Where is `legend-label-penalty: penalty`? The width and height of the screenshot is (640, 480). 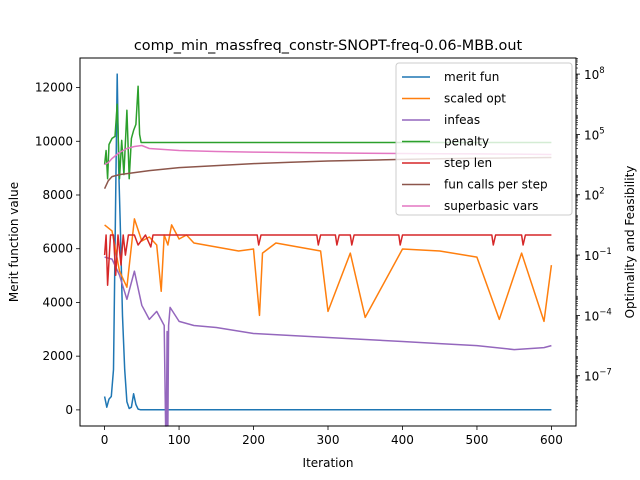 legend-label-penalty: penalty is located at coordinates (466, 142).